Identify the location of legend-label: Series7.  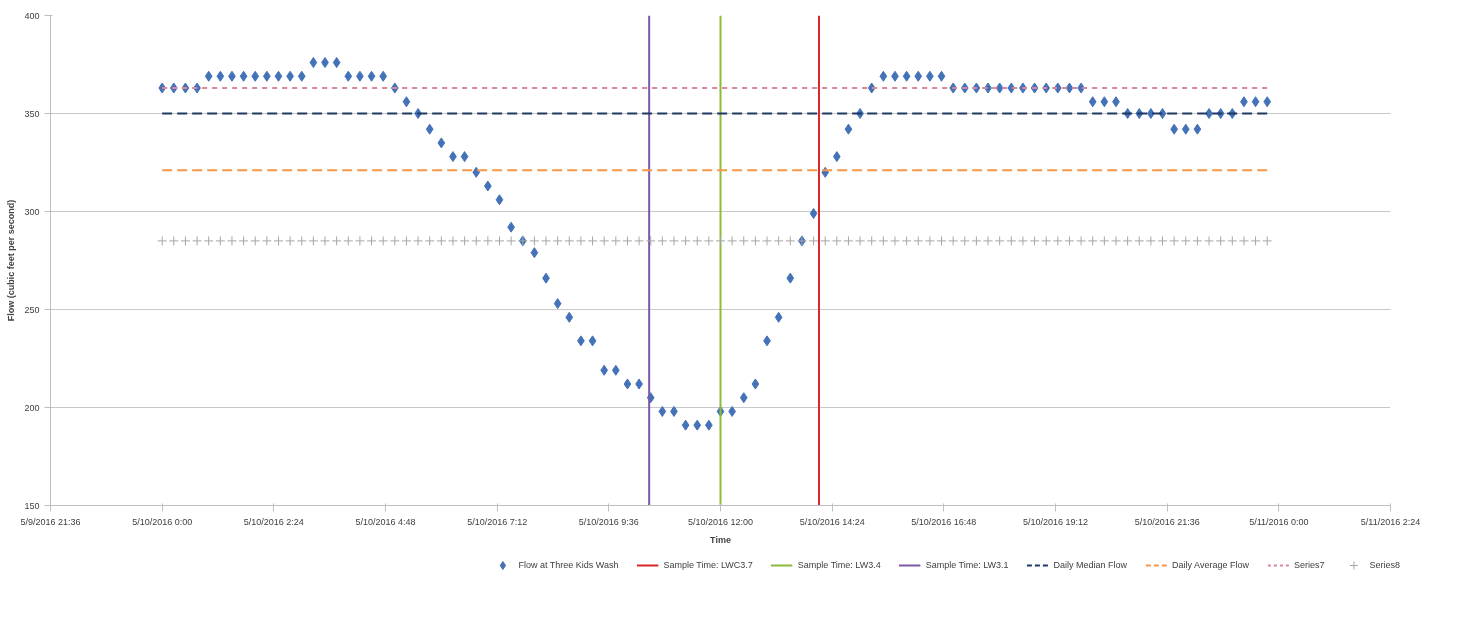
(1309, 565).